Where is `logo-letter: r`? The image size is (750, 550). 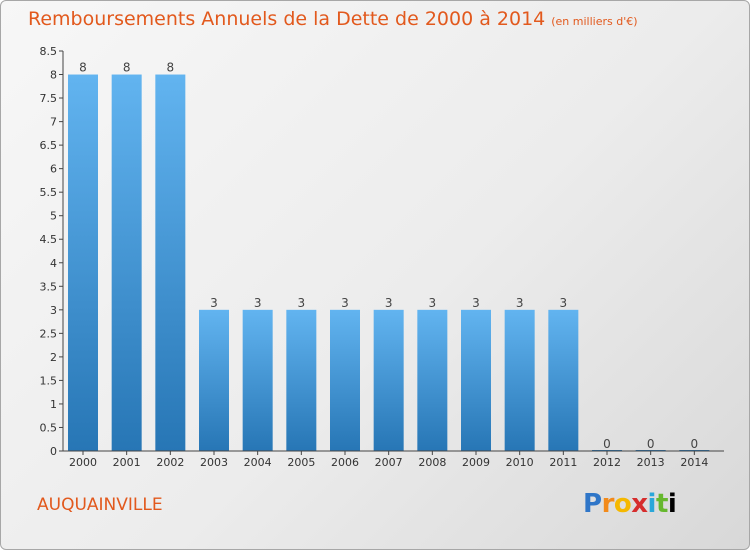 logo-letter: r is located at coordinates (608, 504).